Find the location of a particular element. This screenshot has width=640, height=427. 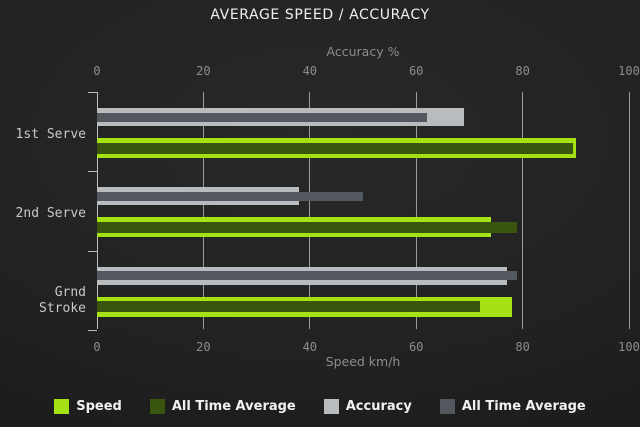

top-tick-label: 20 is located at coordinates (203, 71).